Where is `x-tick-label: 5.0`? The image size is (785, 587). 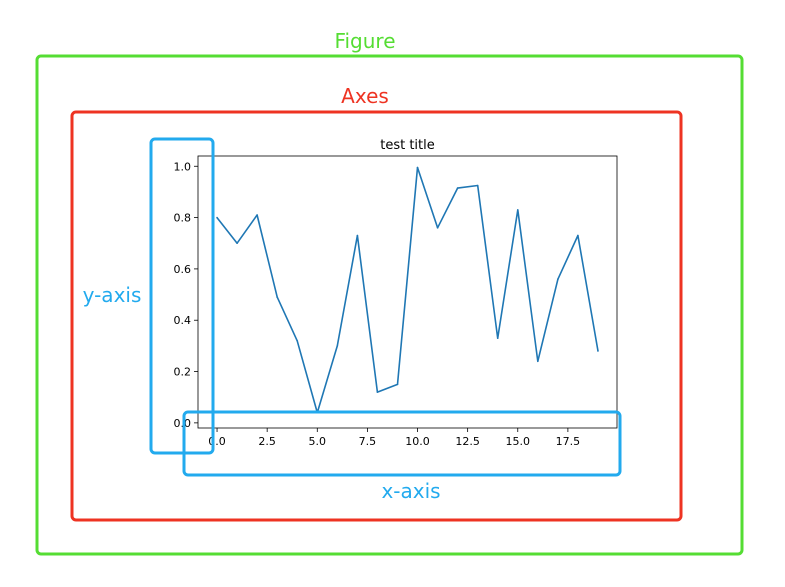 x-tick-label: 5.0 is located at coordinates (318, 441).